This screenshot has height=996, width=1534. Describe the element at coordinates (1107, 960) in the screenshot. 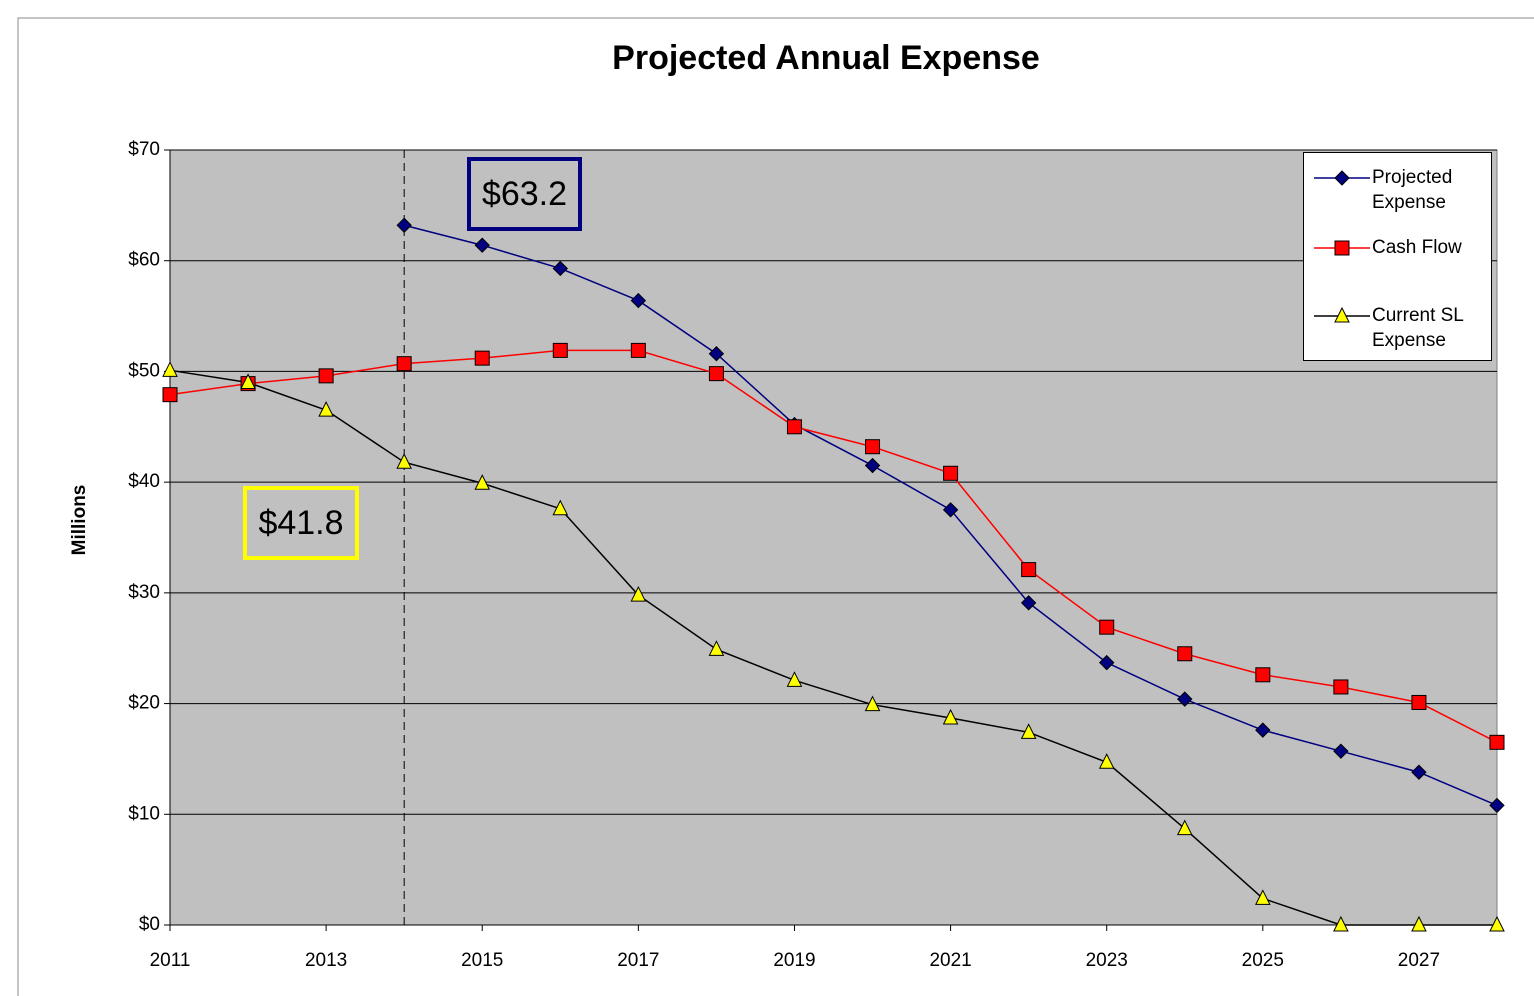

I see `x-tick-label: 2023` at that location.